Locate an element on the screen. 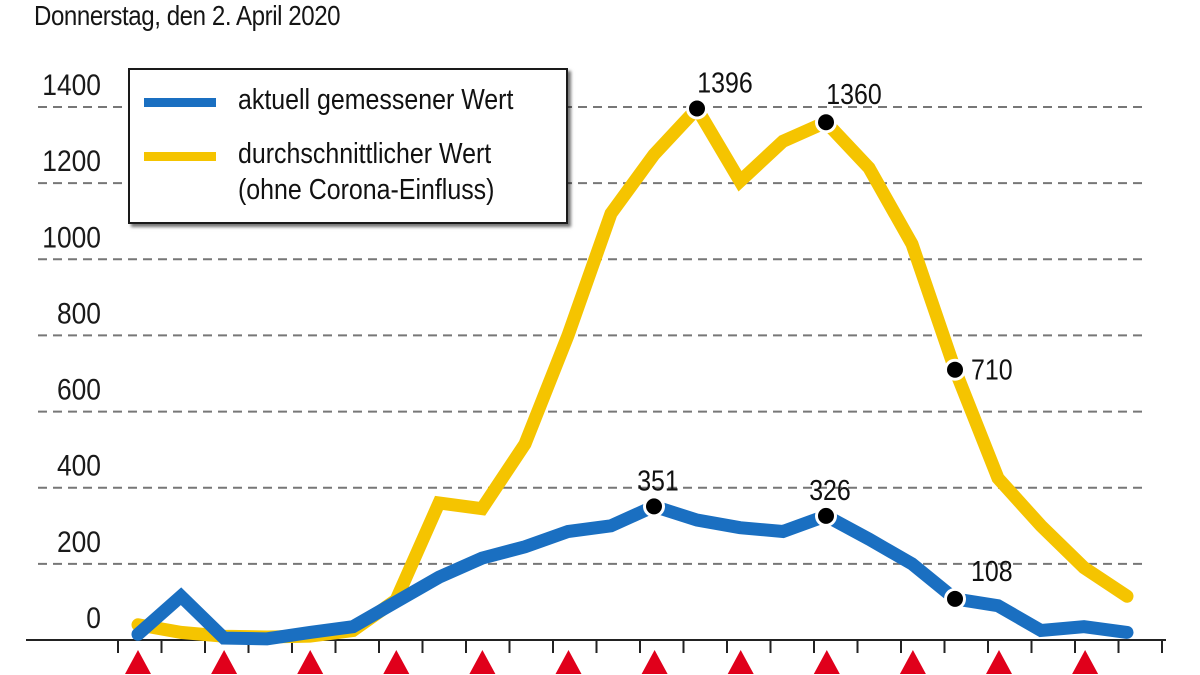 This screenshot has width=1200, height=675. y-tick-label: 200 is located at coordinates (79, 541).